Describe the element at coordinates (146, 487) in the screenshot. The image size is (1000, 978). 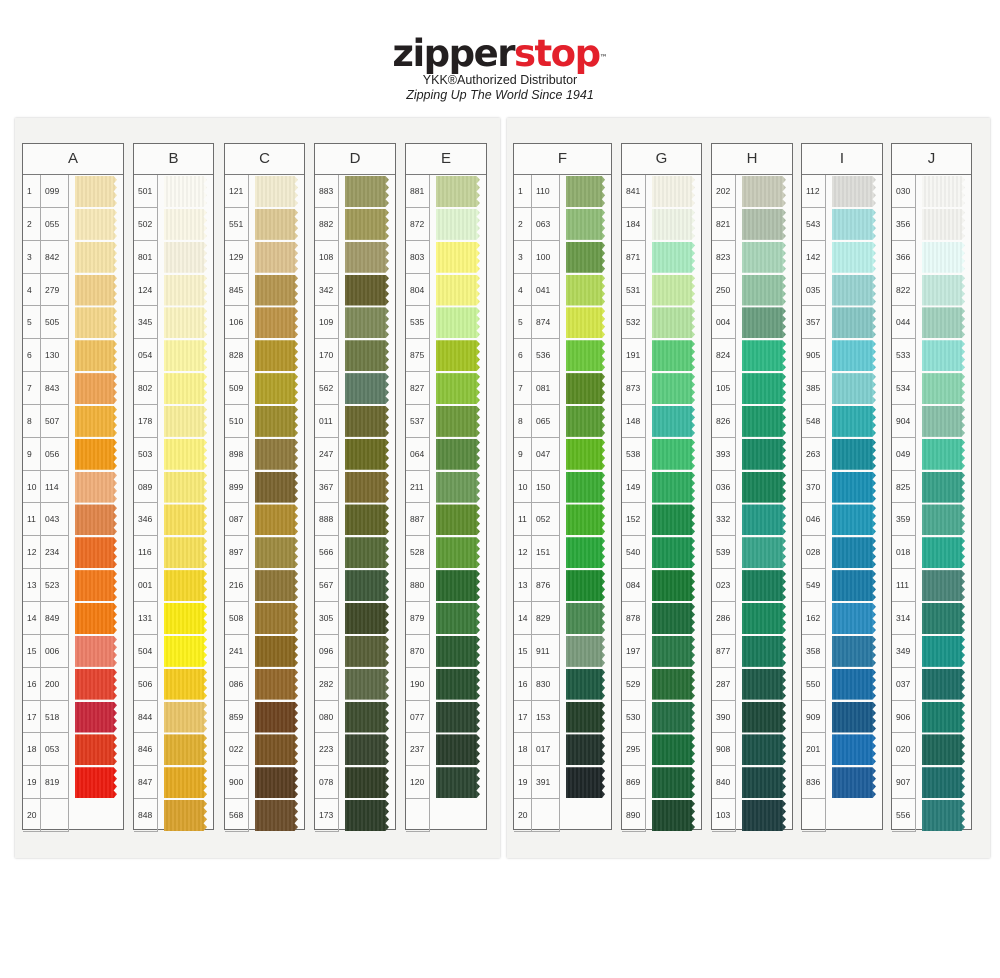
I see `shade-code: 089` at that location.